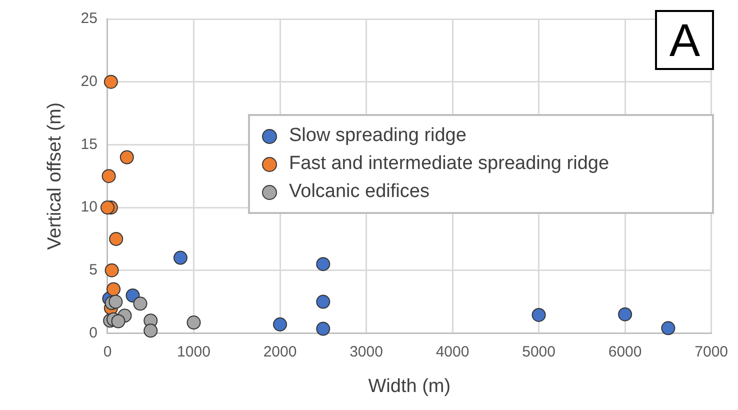 The image size is (738, 410). Describe the element at coordinates (93, 333) in the screenshot. I see `y-tick-label: 0` at that location.